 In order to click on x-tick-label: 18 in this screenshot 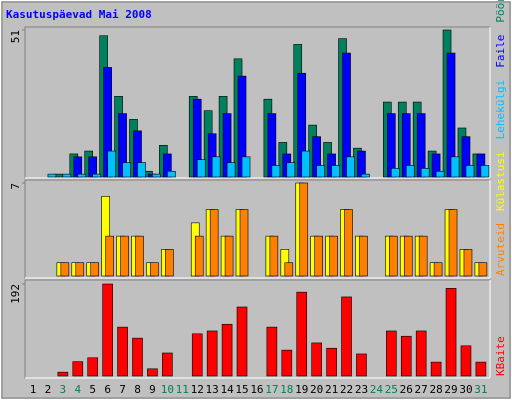, I will do `click(286, 389)`.